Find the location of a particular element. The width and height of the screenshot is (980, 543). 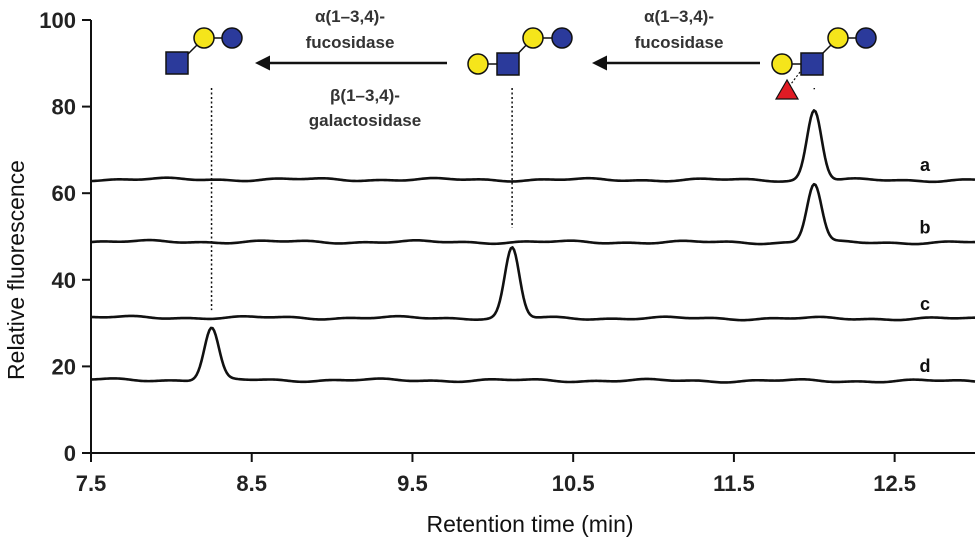

enzyme-label-left-line3: β(1–3,4)- is located at coordinates (365, 95).